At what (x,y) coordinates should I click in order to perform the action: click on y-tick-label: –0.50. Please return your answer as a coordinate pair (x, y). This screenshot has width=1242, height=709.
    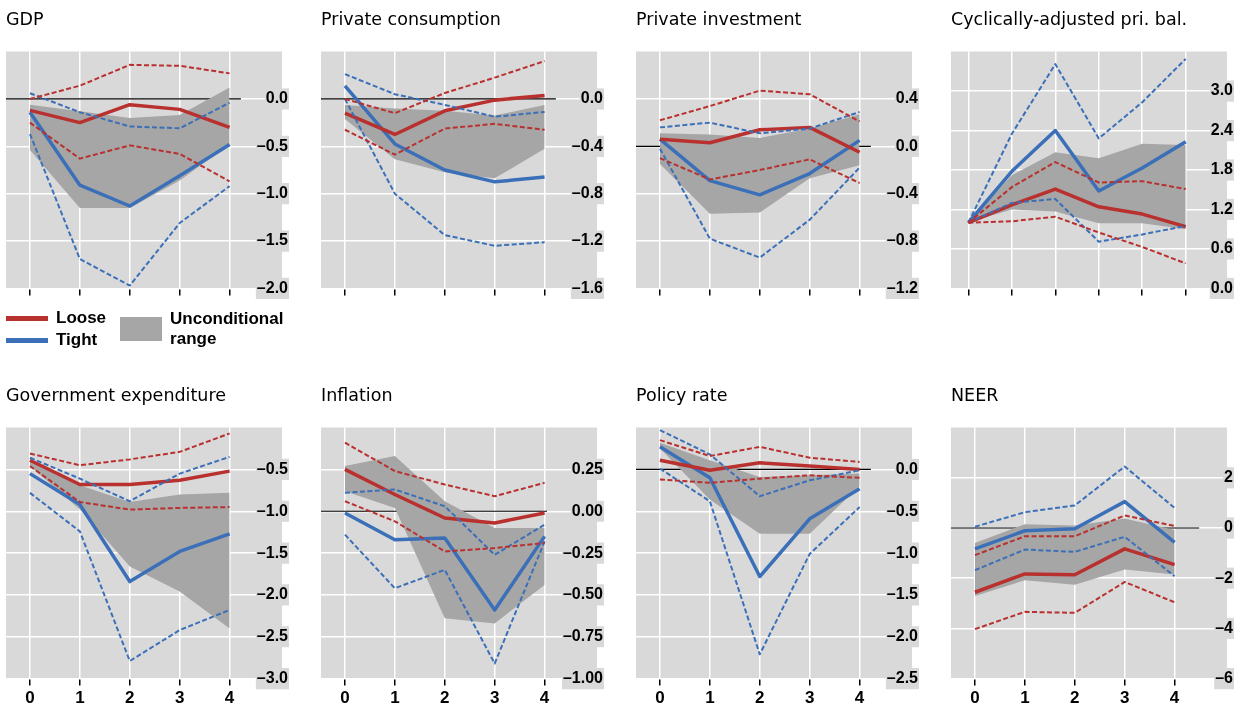
    Looking at the image, I should click on (583, 594).